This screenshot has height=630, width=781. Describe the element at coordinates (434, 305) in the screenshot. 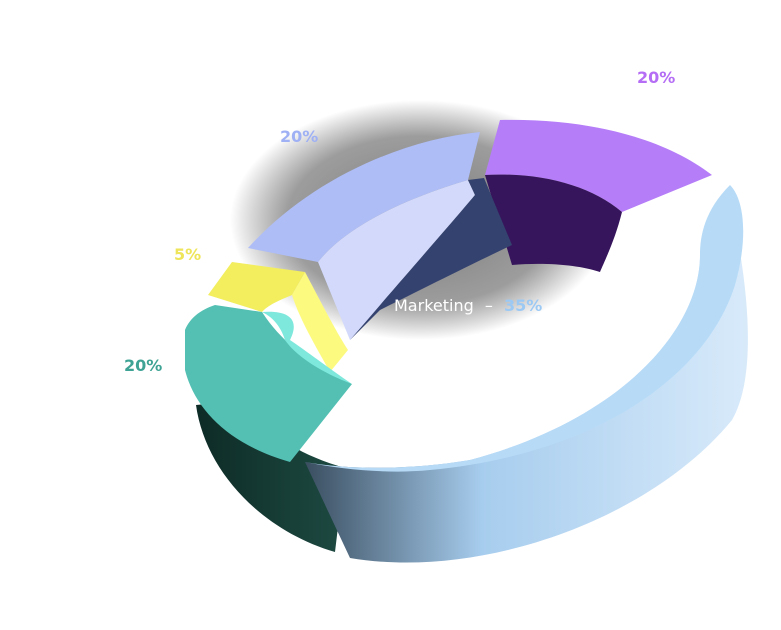

I see `center-label-name: Marketing` at that location.